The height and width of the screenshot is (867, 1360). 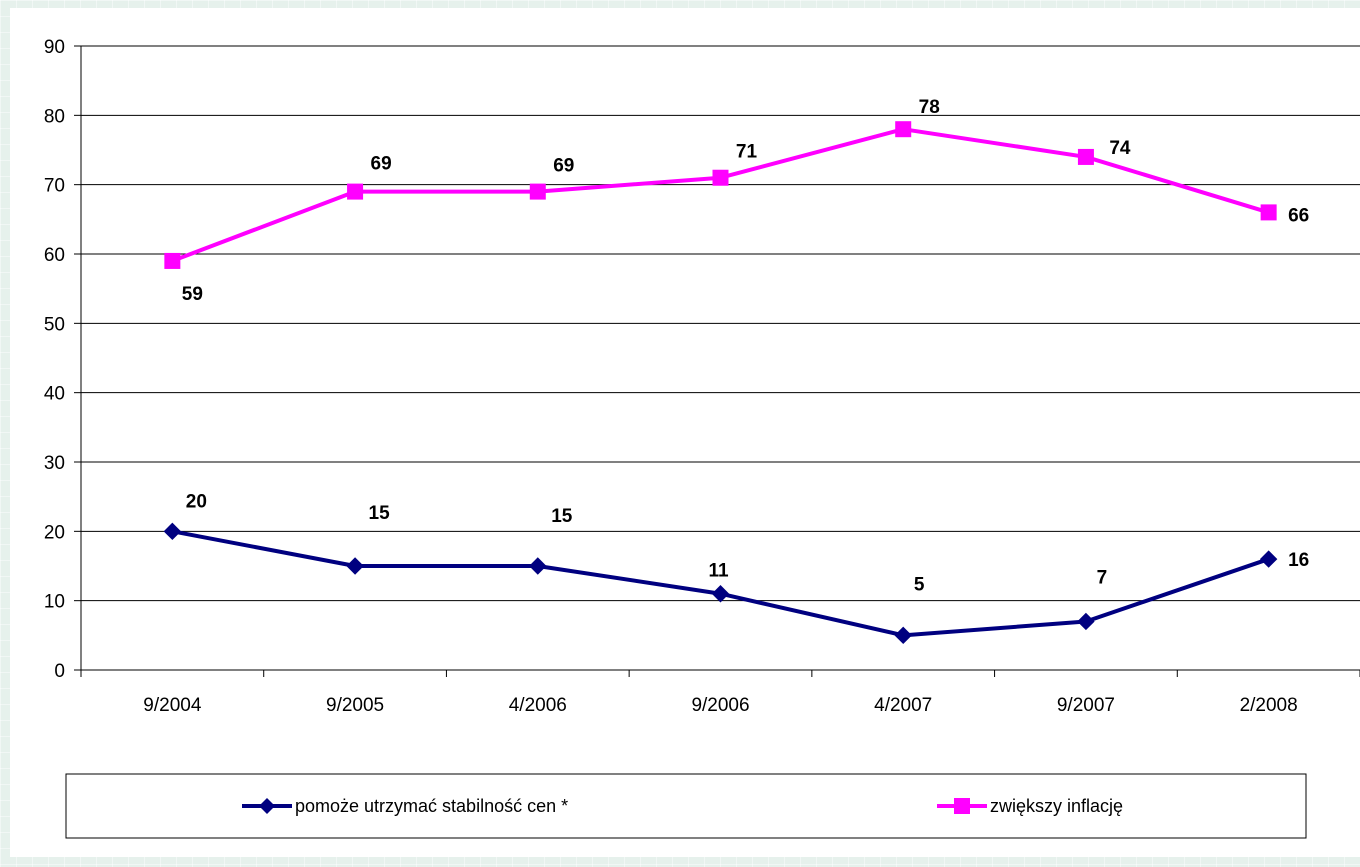 What do you see at coordinates (1120, 148) in the screenshot?
I see `data-label-s1-5: 74` at bounding box center [1120, 148].